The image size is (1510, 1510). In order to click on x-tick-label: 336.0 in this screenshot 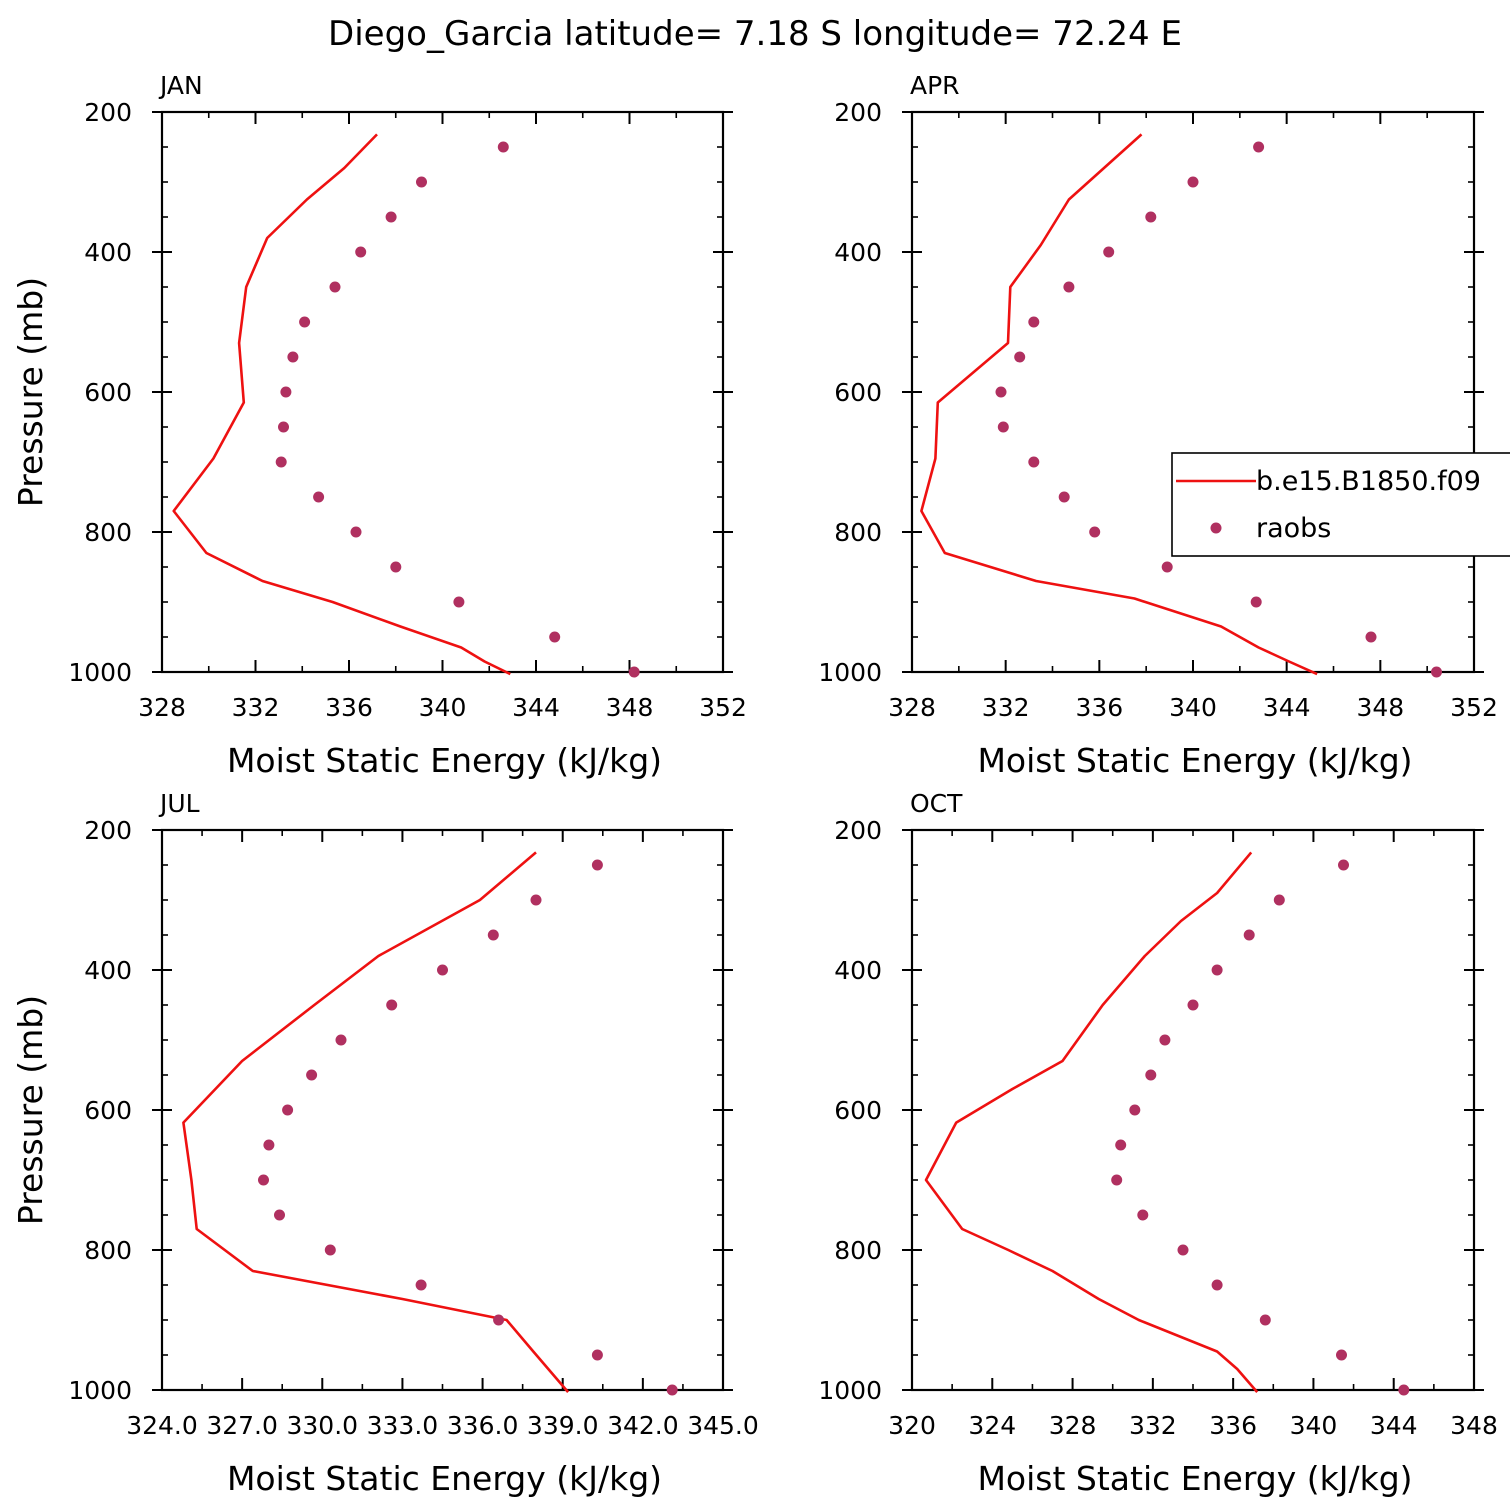, I will do `click(483, 1425)`.